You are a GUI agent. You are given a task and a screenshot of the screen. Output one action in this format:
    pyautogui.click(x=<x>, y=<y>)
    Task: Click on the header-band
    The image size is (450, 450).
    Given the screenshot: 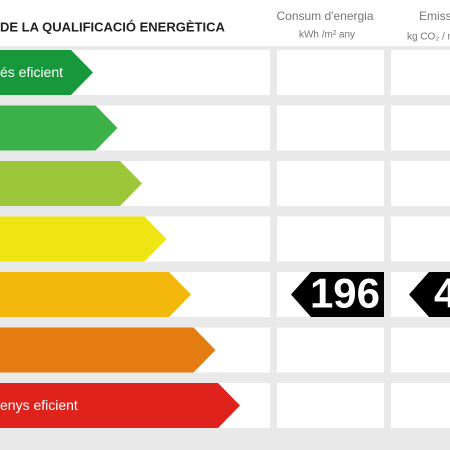 What is the action you would take?
    pyautogui.click(x=225, y=23)
    